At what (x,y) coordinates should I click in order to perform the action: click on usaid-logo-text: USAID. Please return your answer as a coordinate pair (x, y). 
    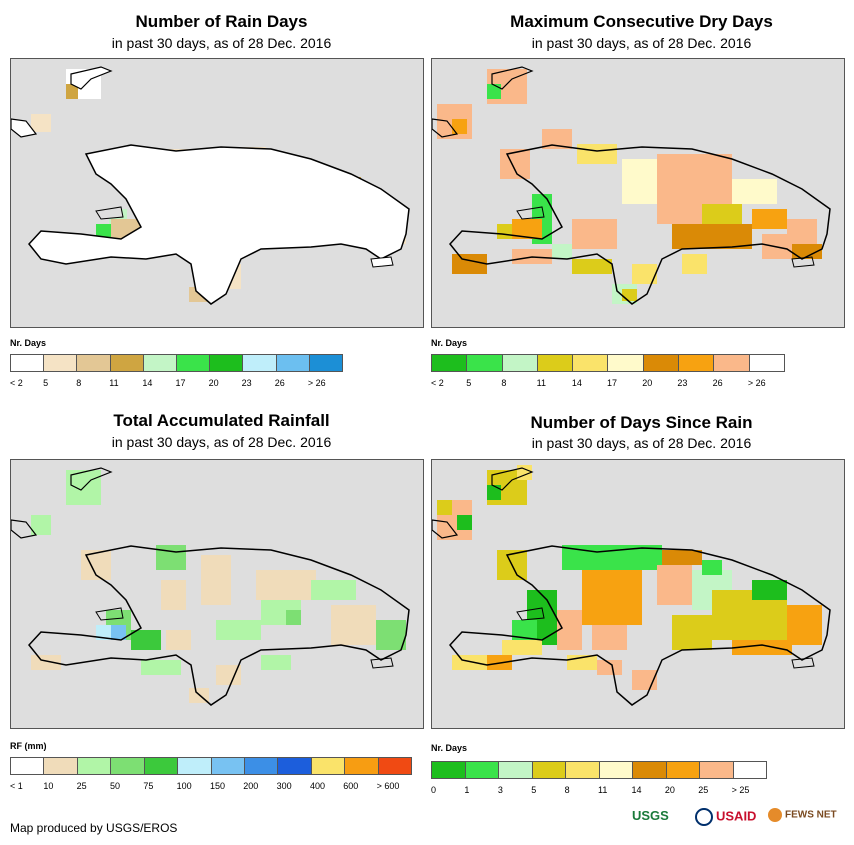
    Looking at the image, I should click on (736, 816).